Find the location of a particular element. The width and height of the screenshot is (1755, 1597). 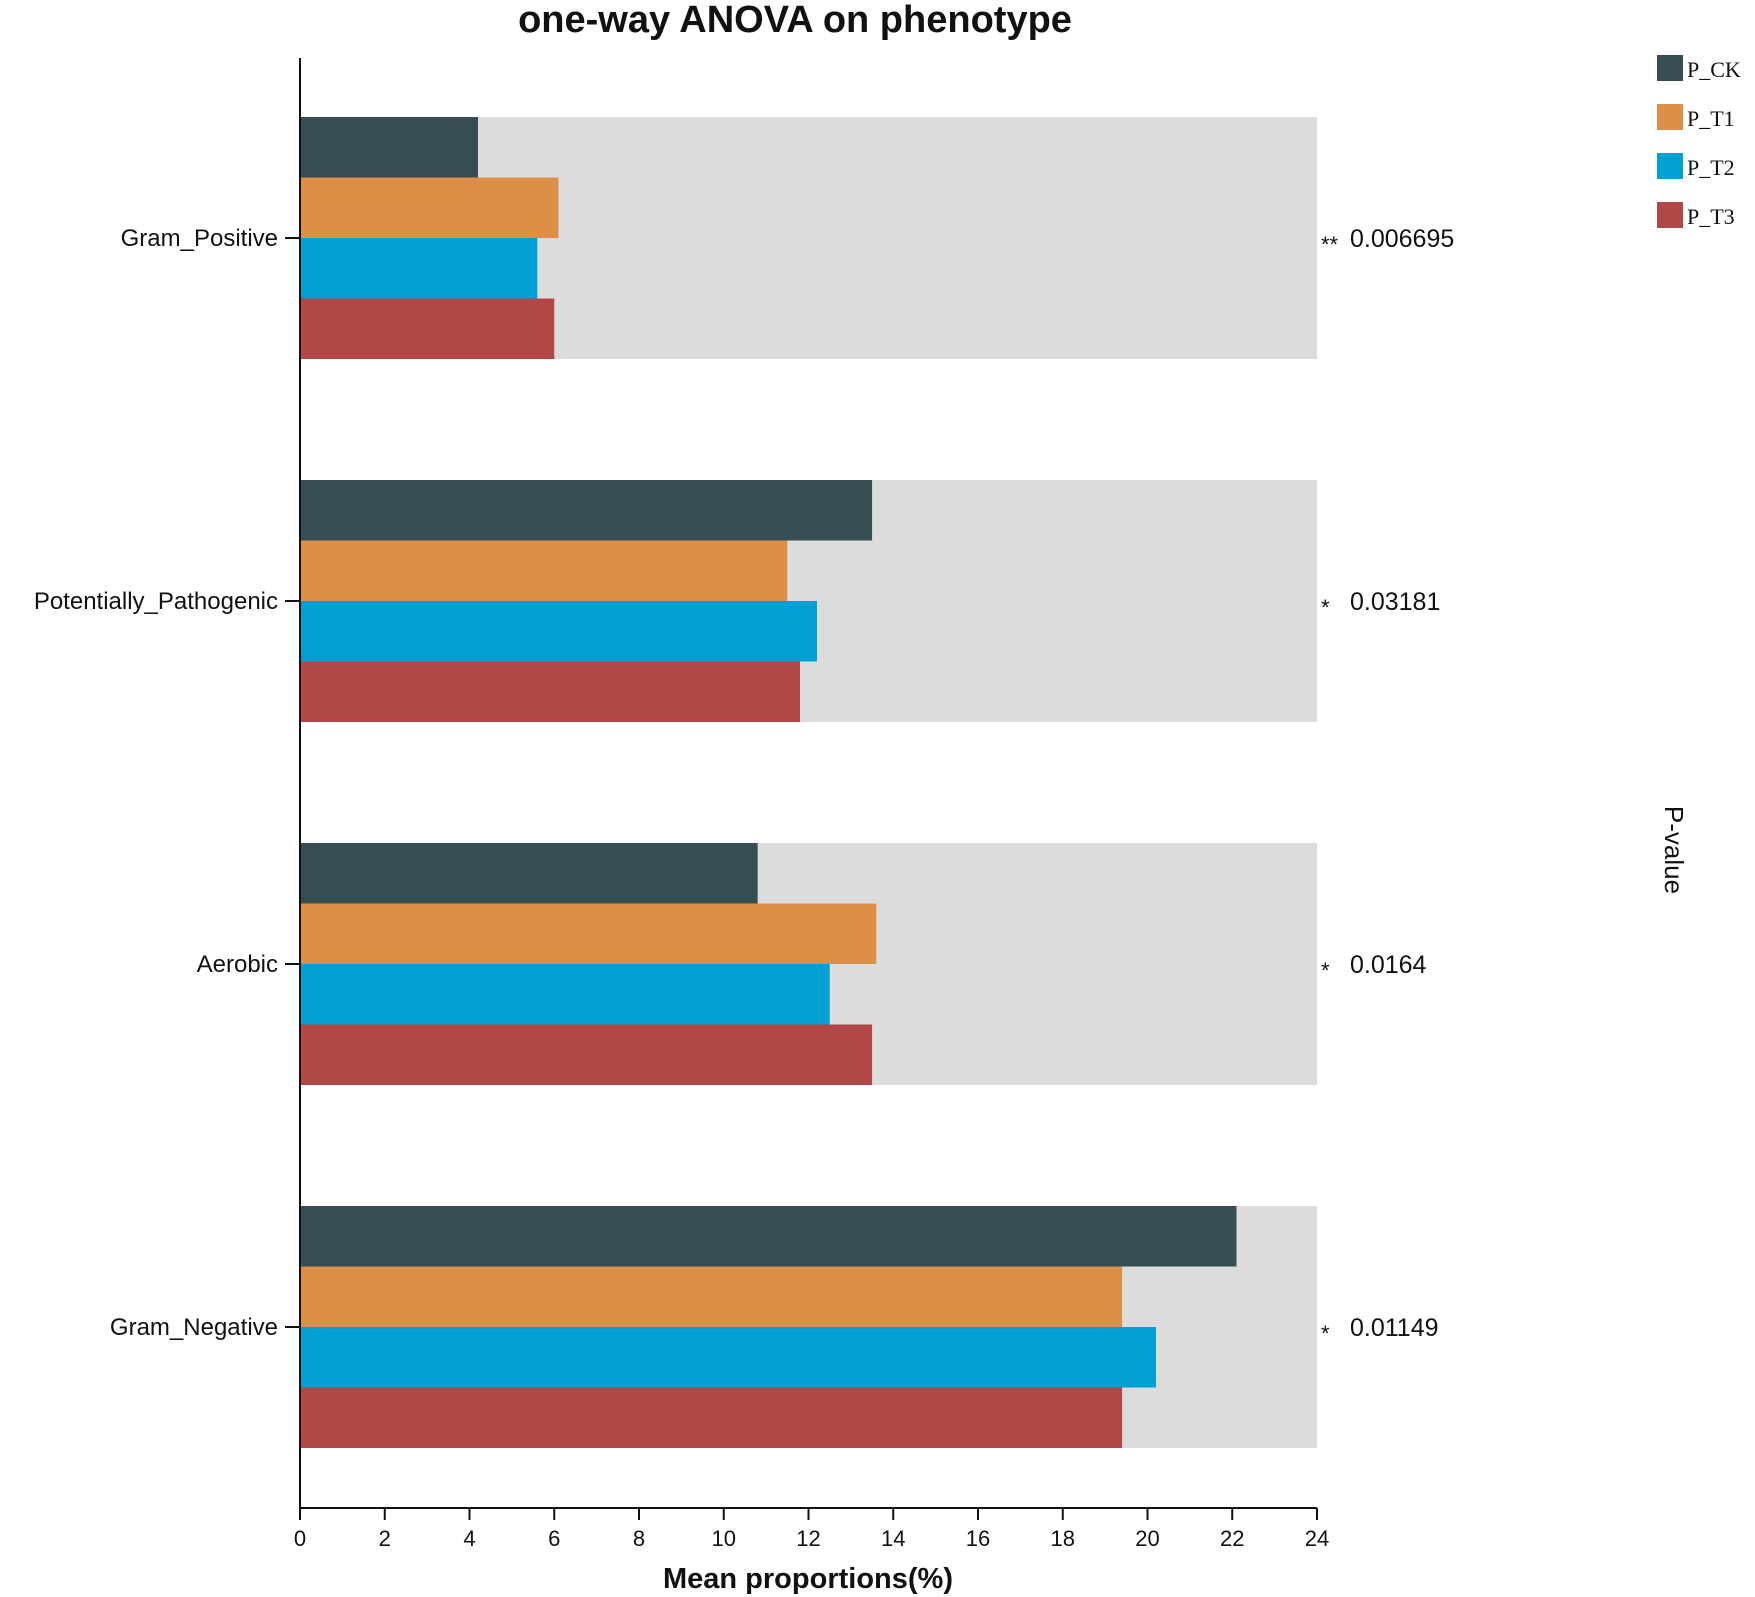

legend-label: P_T3 is located at coordinates (1711, 216).